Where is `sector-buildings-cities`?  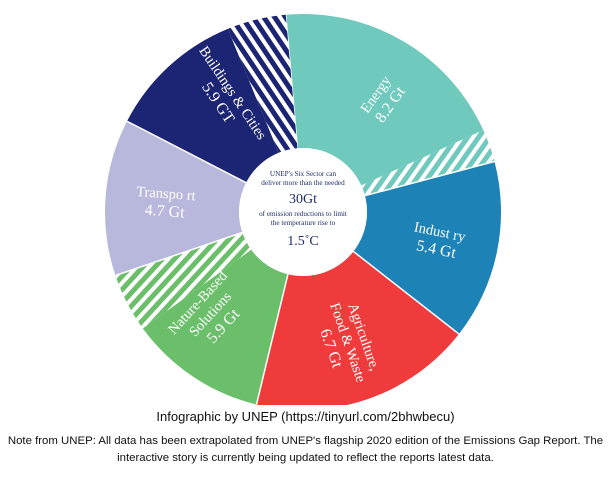
sector-buildings-cities is located at coordinates (203, 105).